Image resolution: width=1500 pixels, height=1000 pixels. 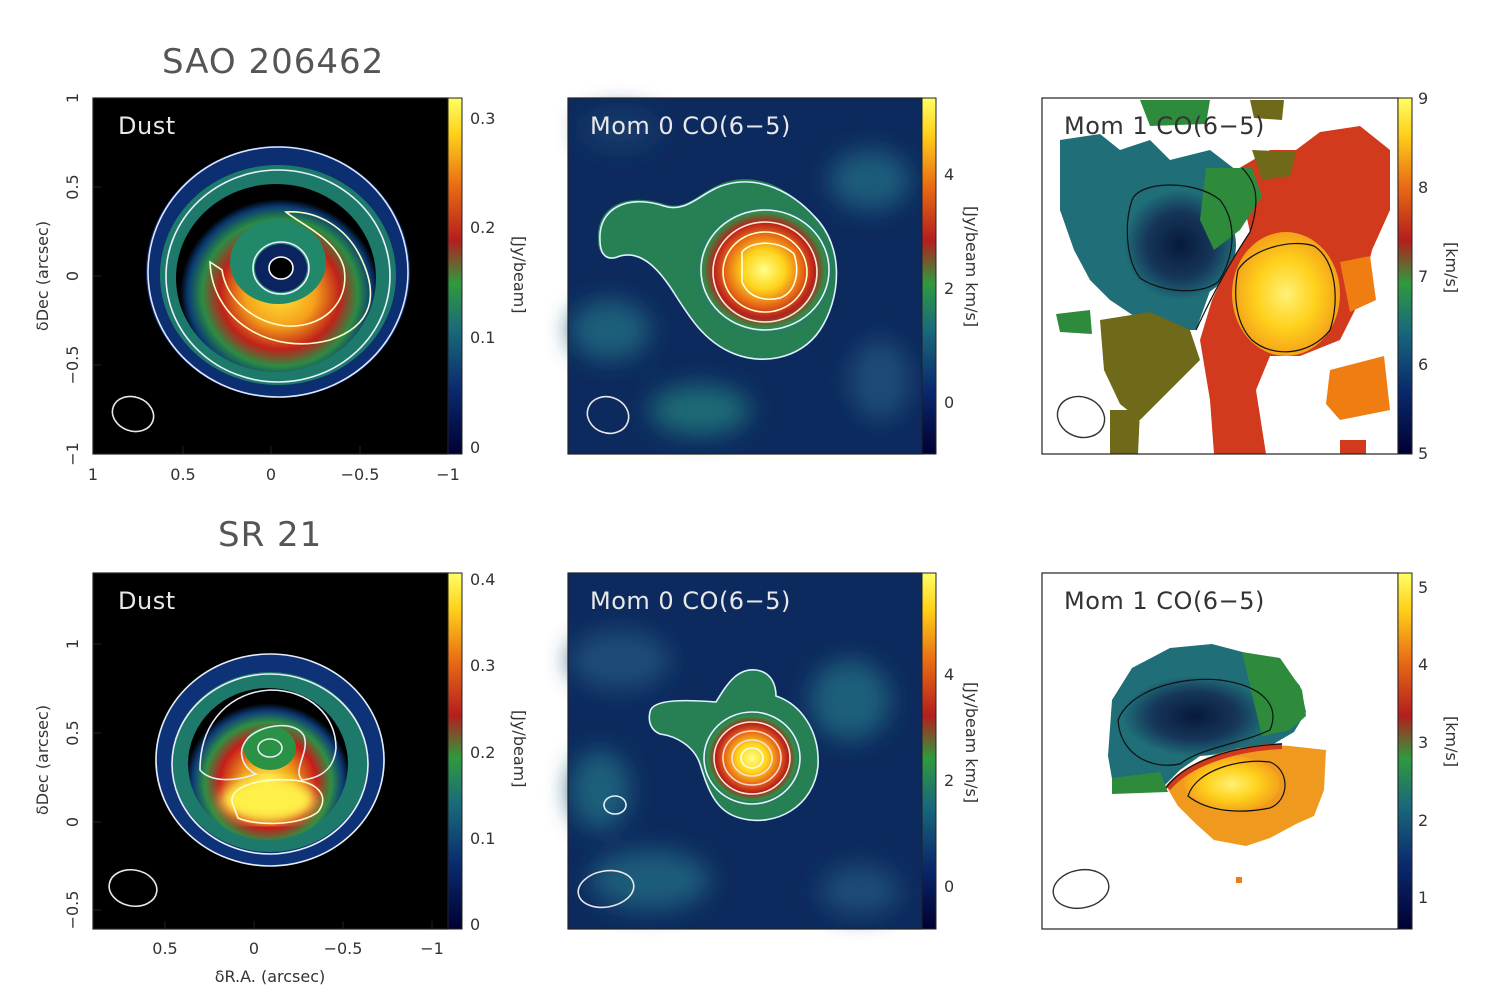 I want to click on colorbar-ticks: 1 2 3 4 5, so click(x=1423, y=742).